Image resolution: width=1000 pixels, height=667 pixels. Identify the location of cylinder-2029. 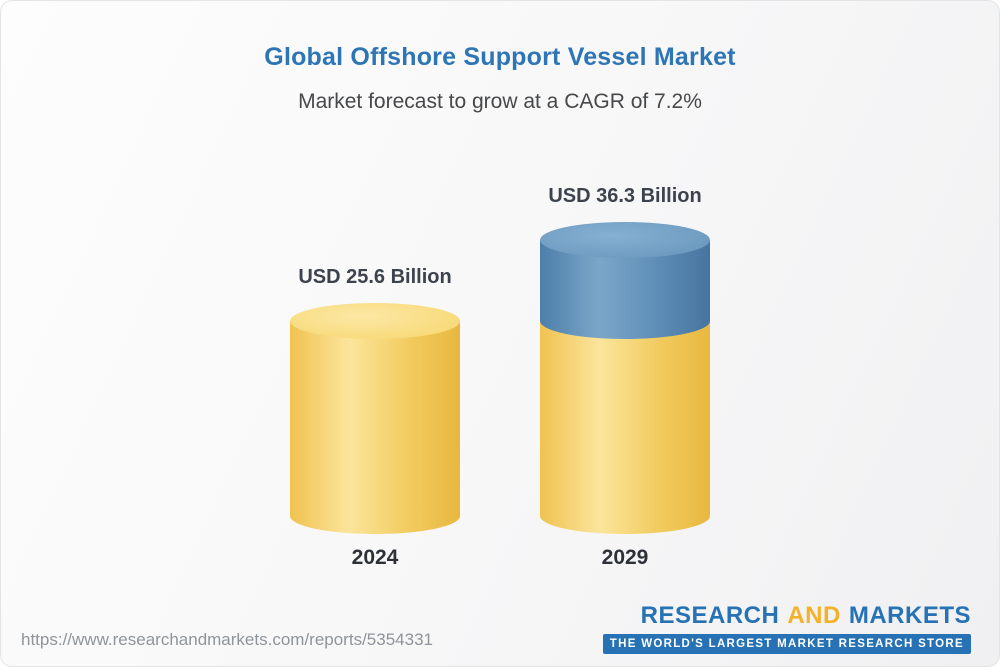
(625, 378).